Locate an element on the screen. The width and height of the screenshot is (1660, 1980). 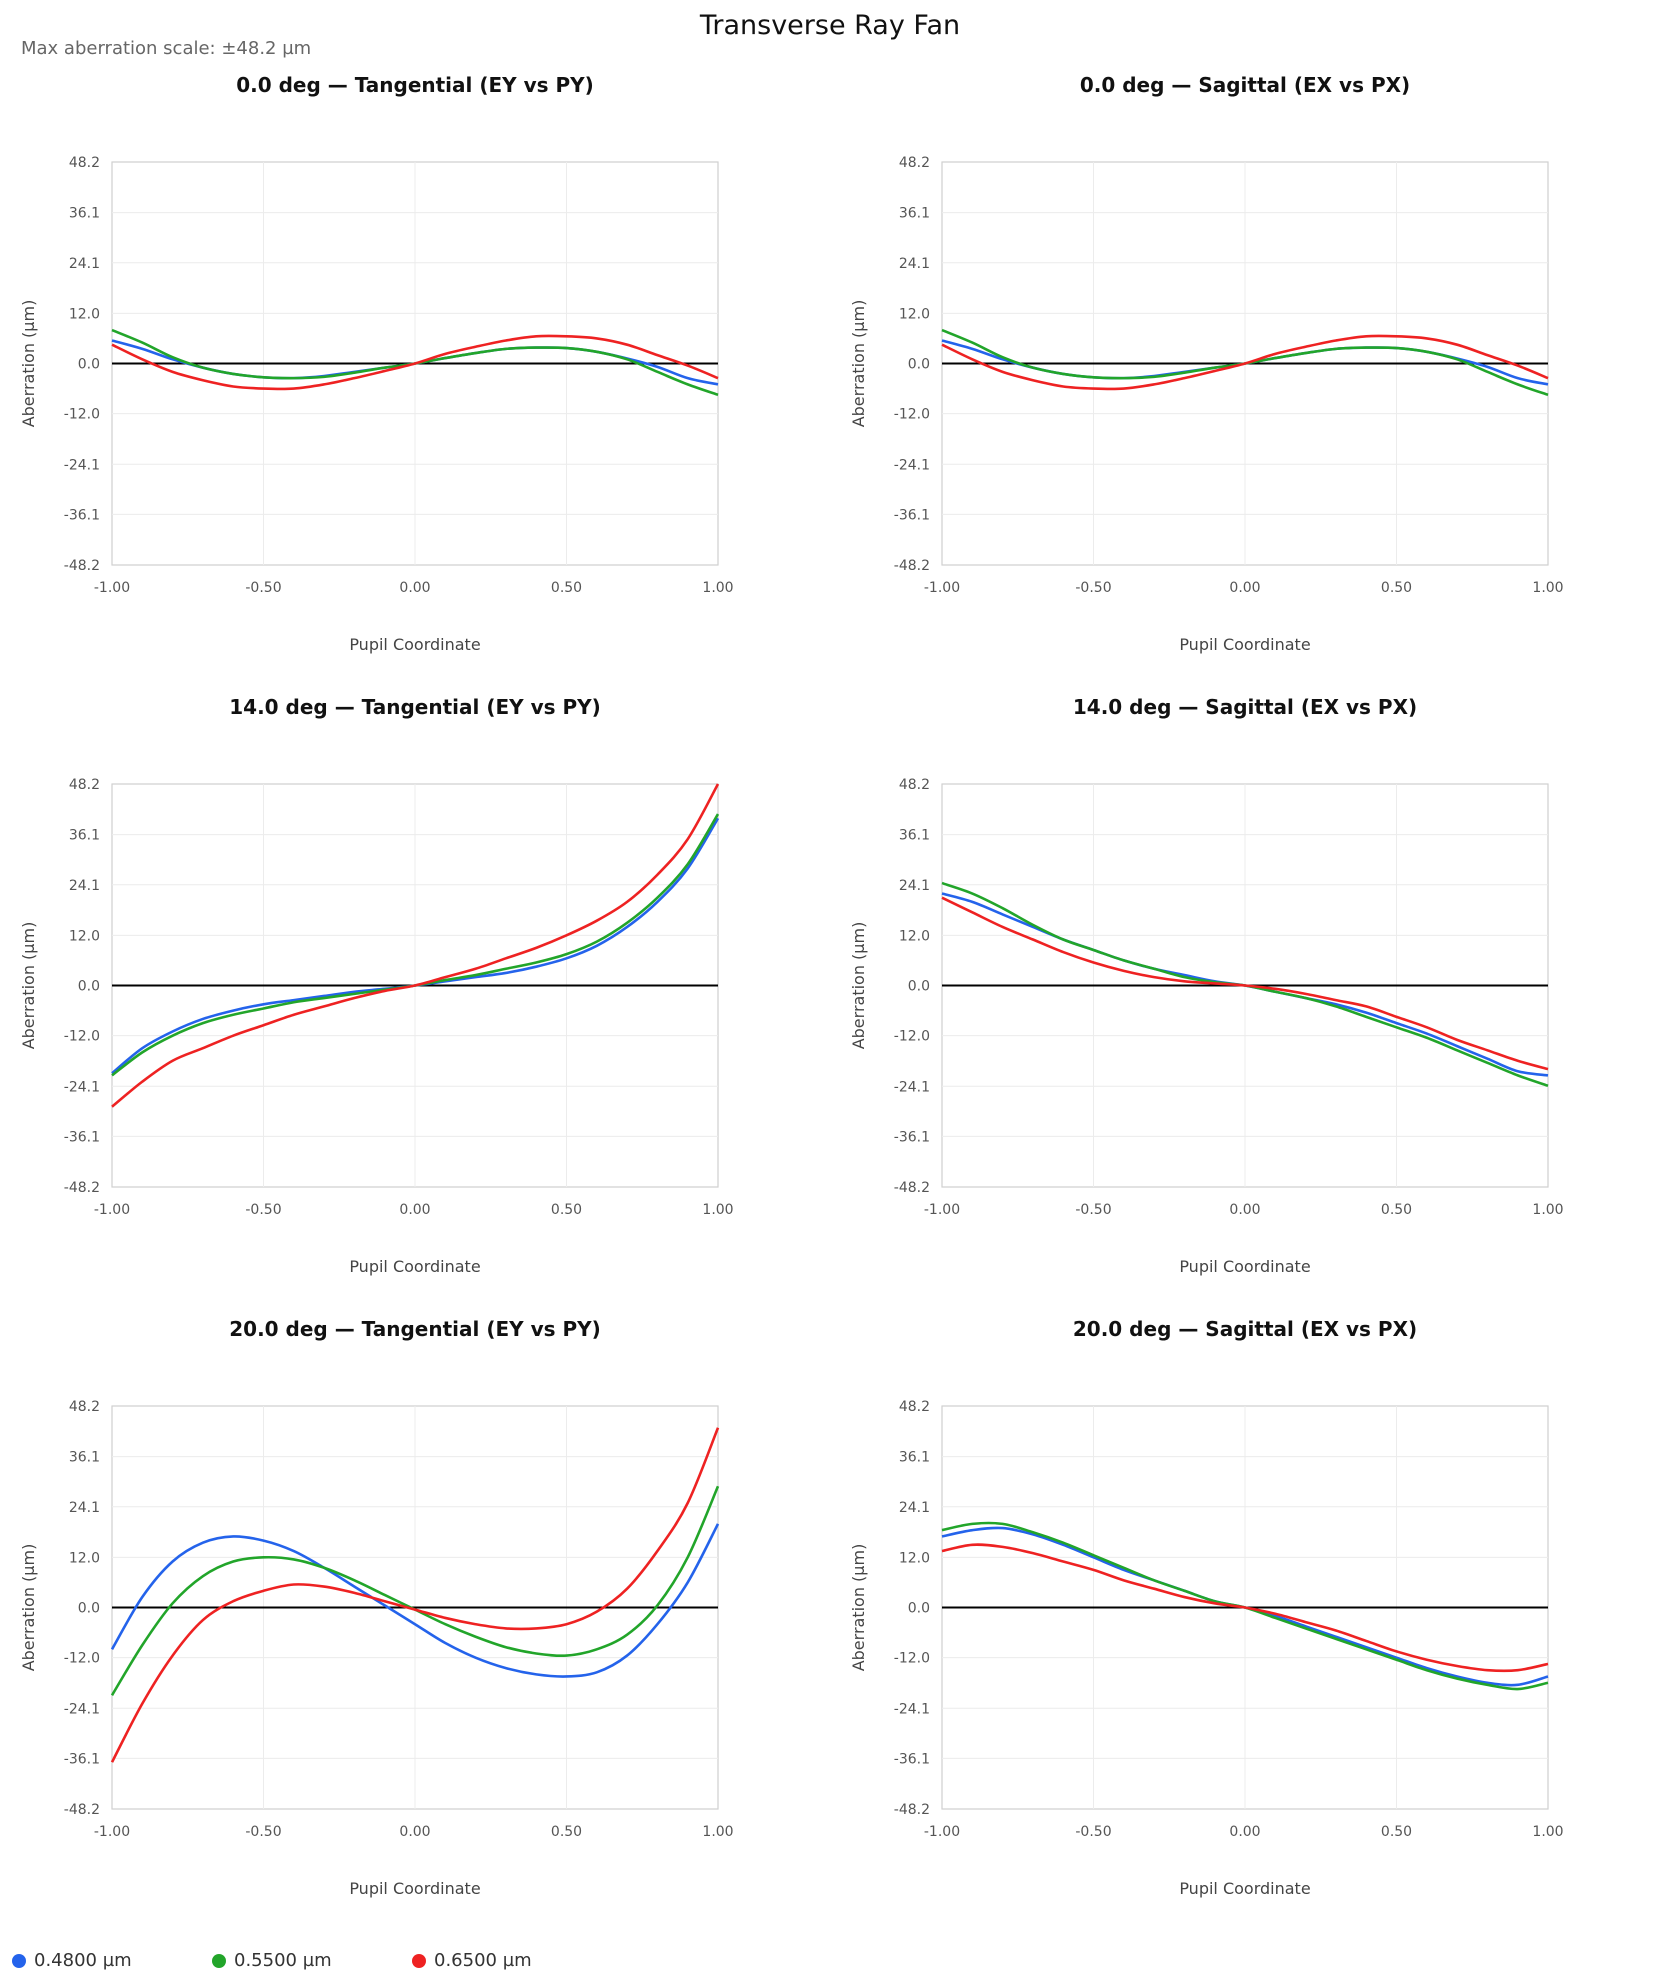
legend-label: 0.6500 µm is located at coordinates (483, 1960).